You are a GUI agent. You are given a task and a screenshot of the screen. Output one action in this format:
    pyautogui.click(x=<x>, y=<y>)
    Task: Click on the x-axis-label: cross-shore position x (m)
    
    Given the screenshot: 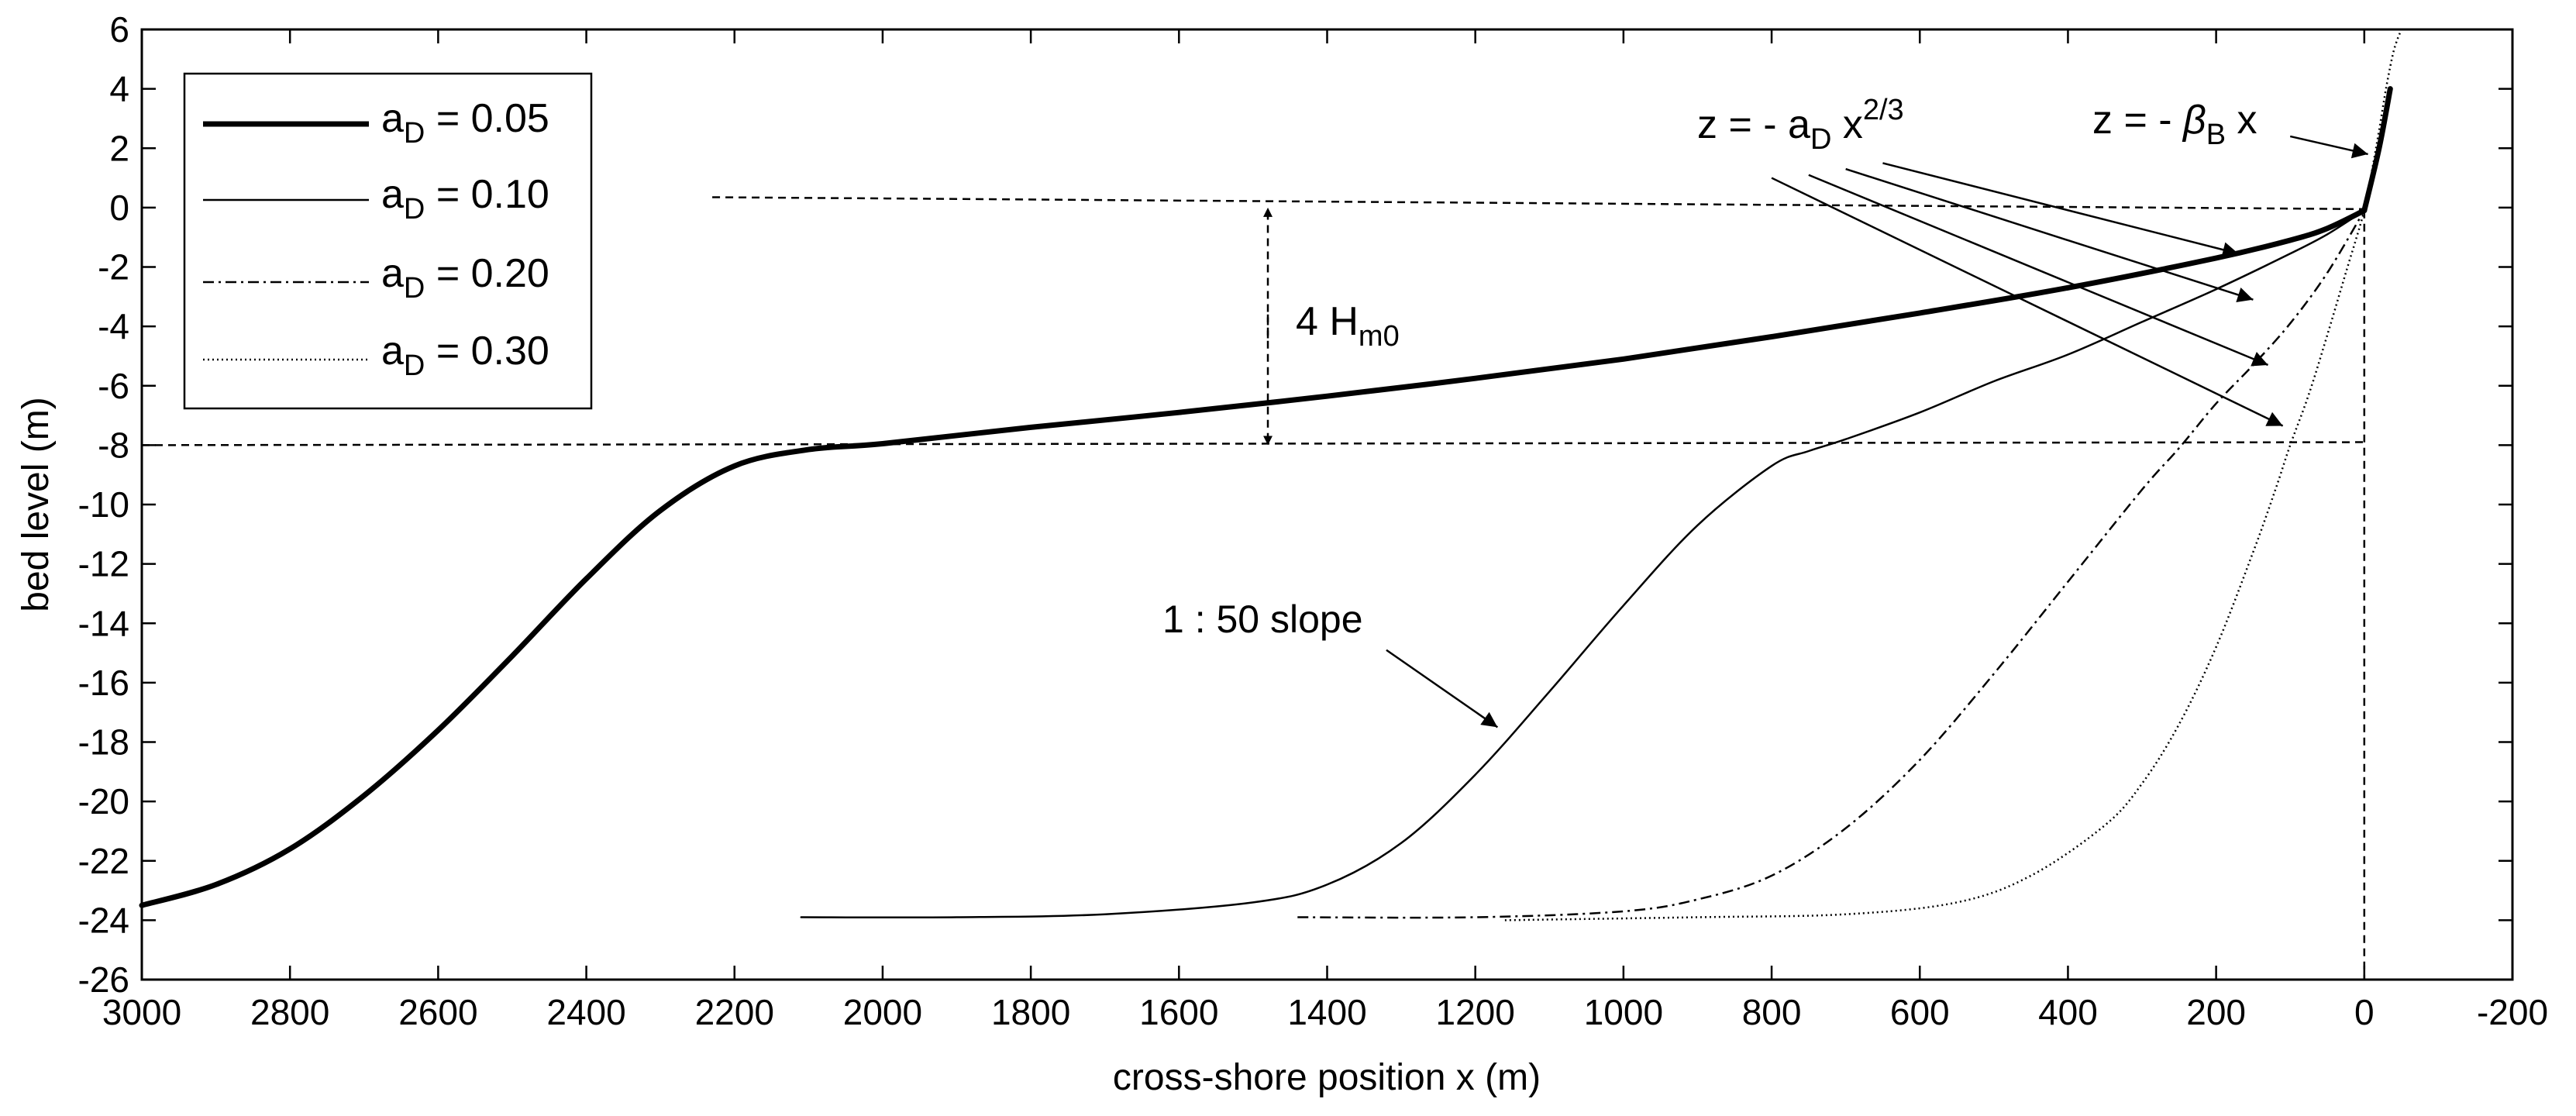 What is the action you would take?
    pyautogui.click(x=1327, y=1077)
    